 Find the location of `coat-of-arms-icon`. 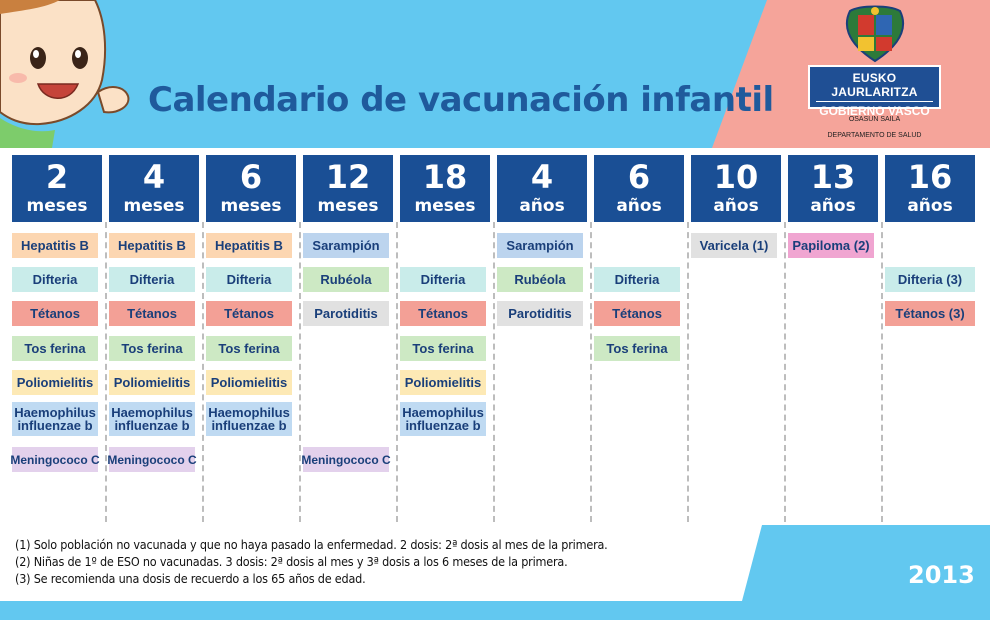

coat-of-arms-icon is located at coordinates (875, 34).